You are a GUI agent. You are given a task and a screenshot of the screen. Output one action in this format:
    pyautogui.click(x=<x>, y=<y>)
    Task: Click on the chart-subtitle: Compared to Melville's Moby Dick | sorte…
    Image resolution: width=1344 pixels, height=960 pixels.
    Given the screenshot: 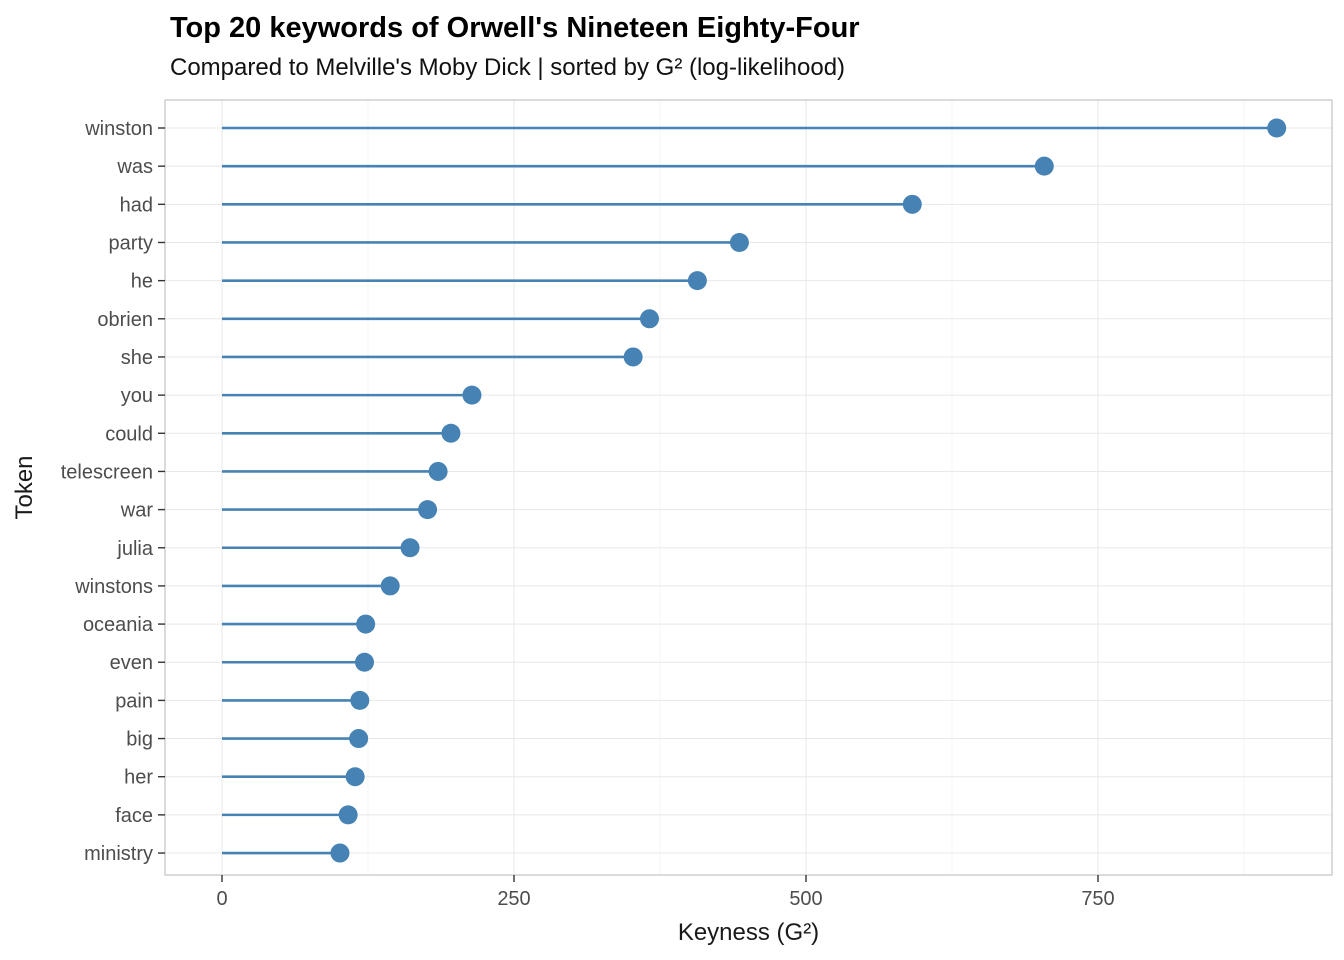 What is the action you would take?
    pyautogui.click(x=508, y=68)
    